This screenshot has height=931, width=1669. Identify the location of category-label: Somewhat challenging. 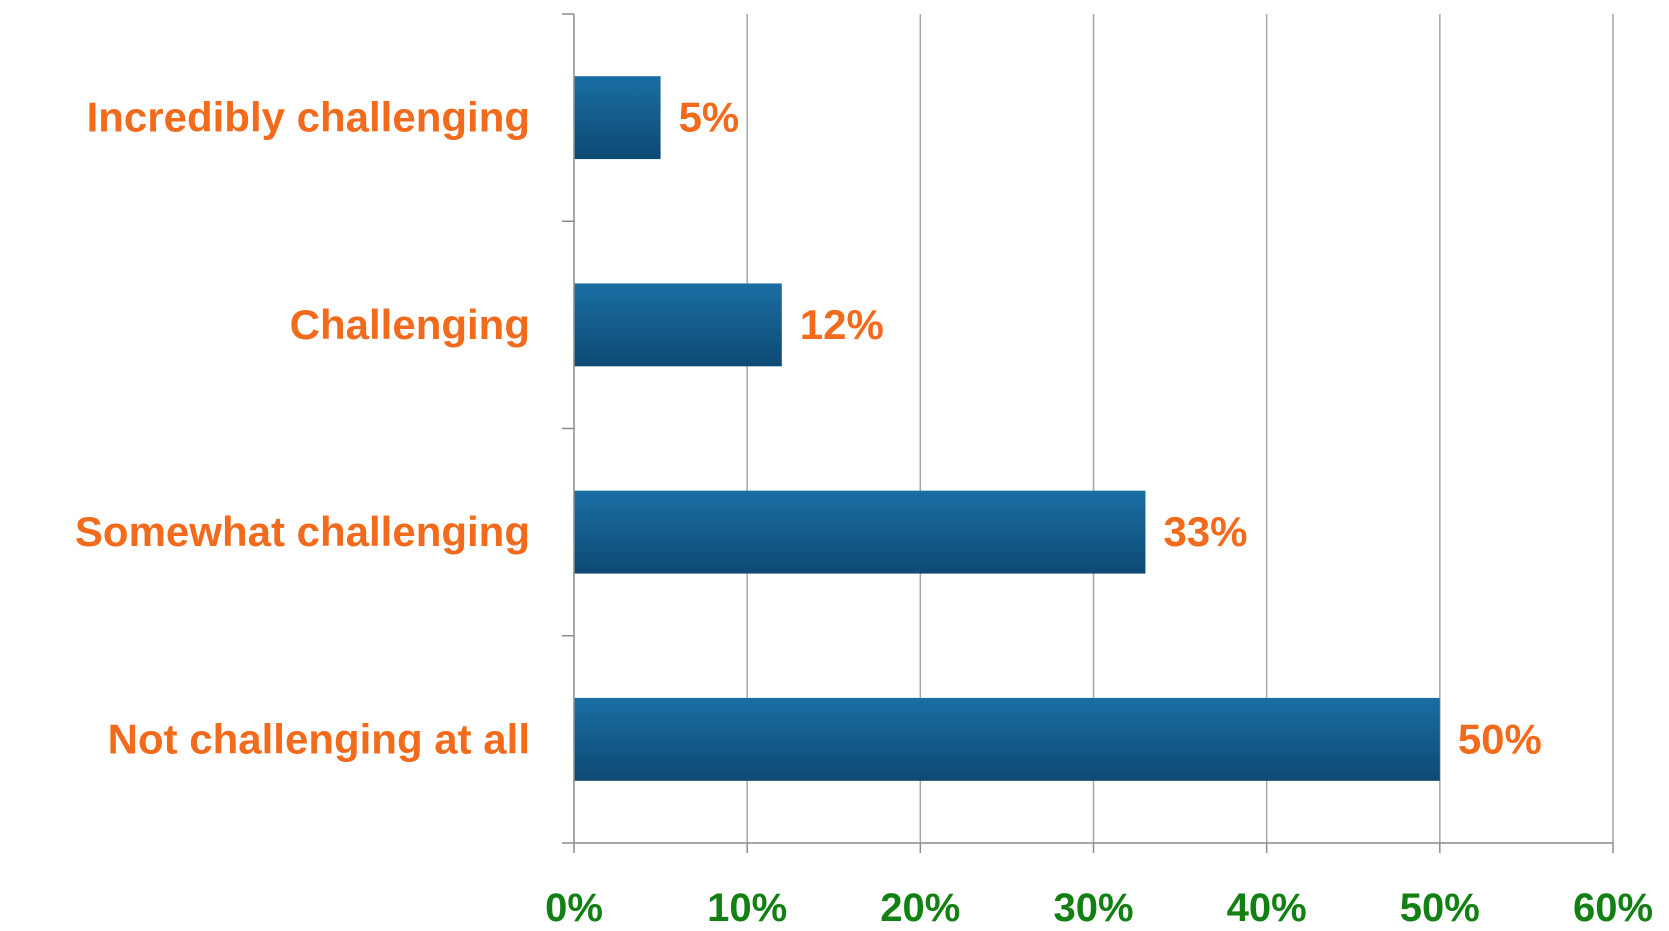
(302, 531).